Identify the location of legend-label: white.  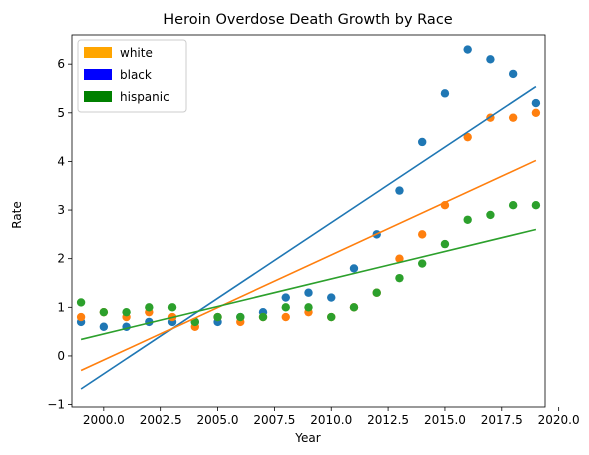
(136, 53).